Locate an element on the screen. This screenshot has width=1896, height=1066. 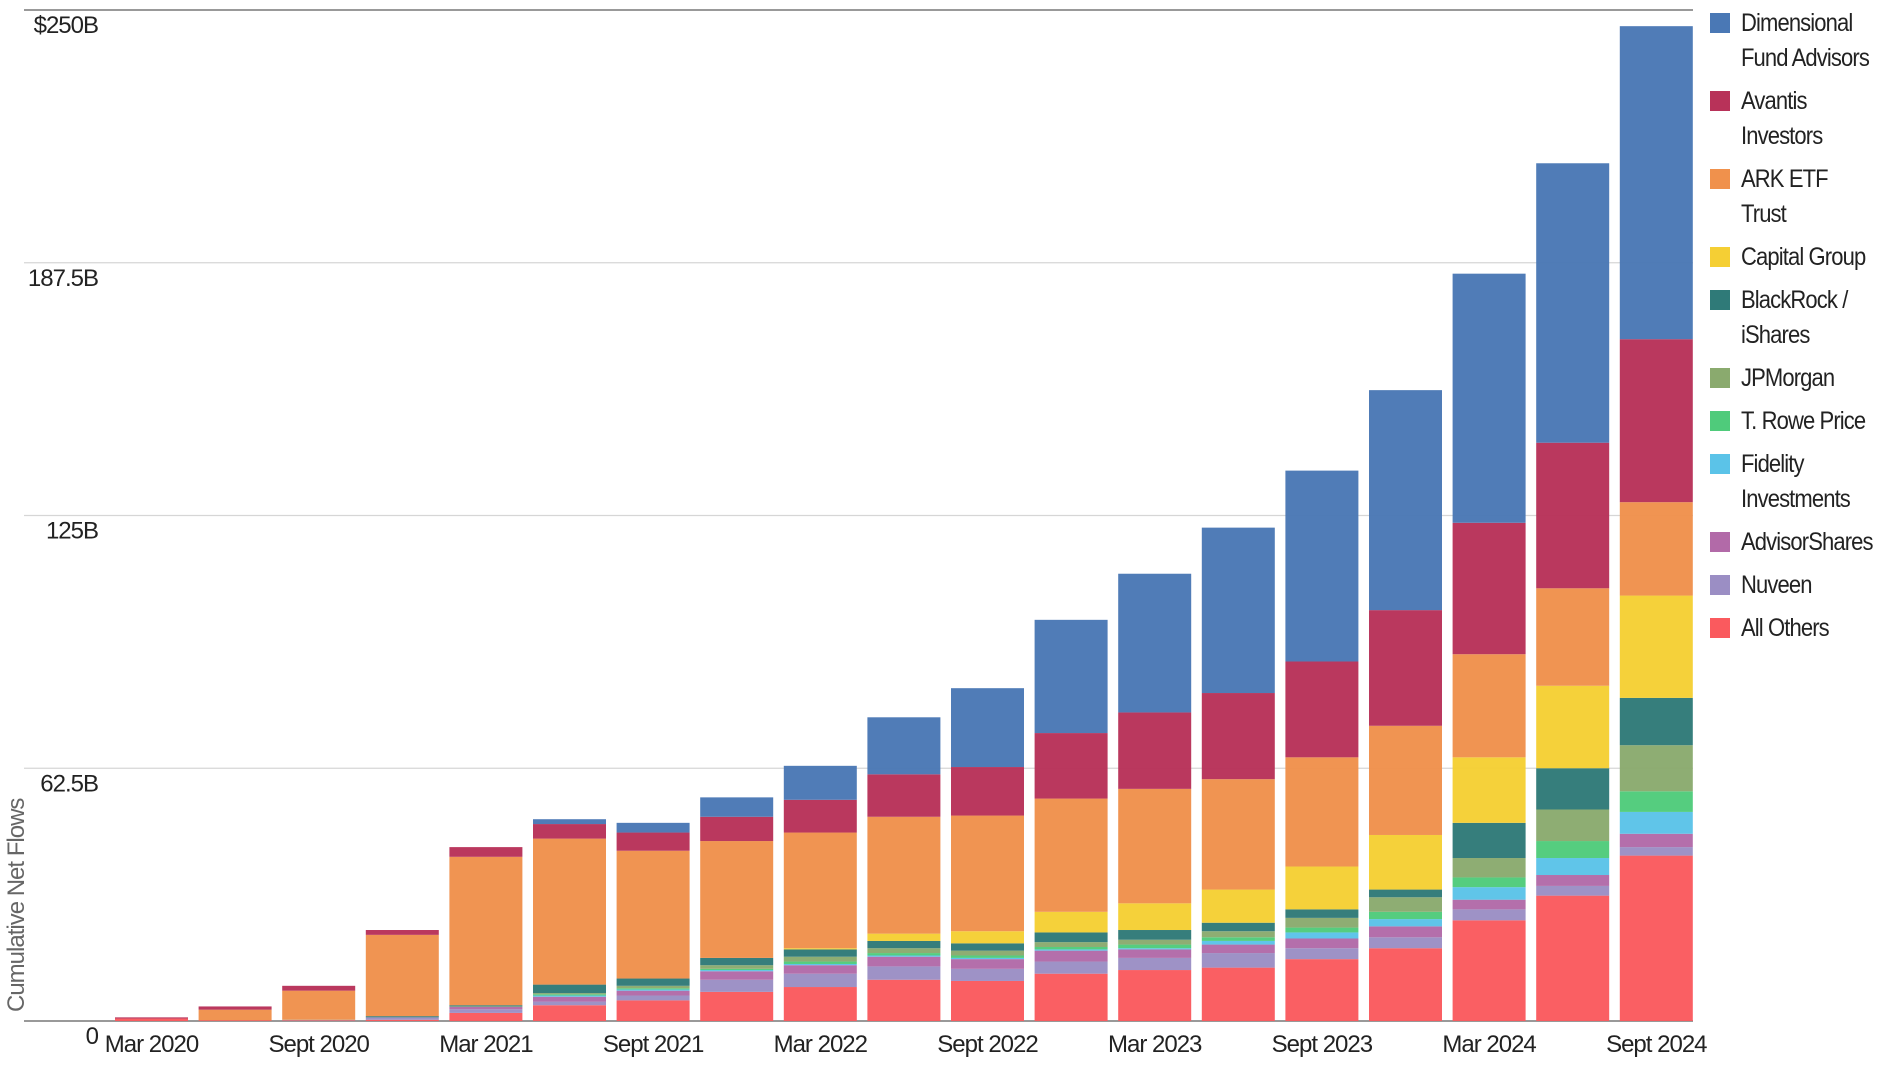
legend-item: T. Rowe Price is located at coordinates (1803, 421).